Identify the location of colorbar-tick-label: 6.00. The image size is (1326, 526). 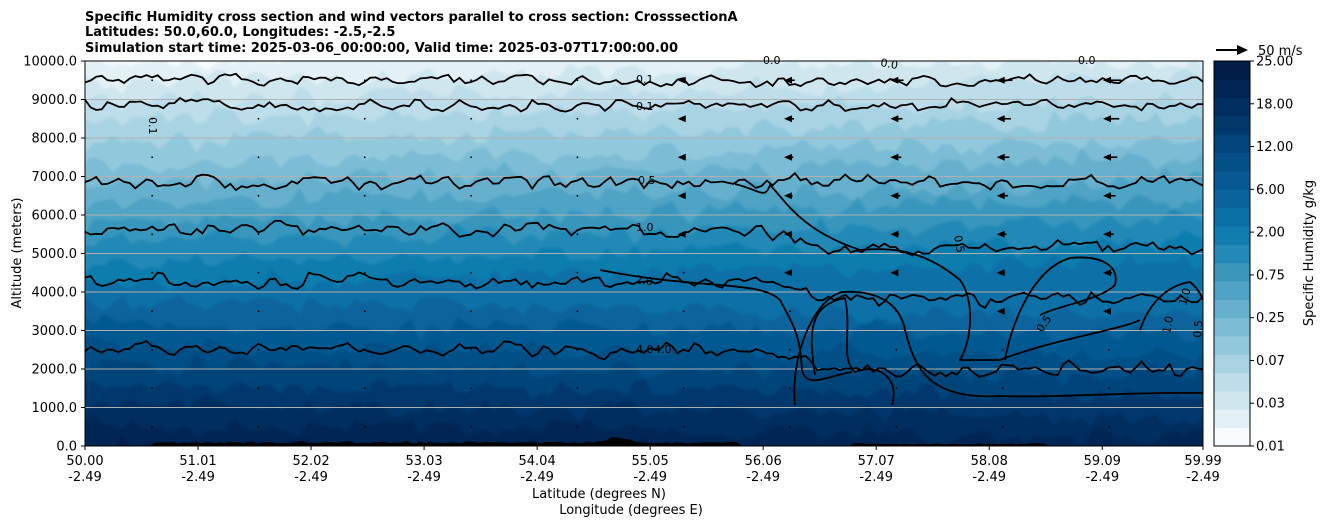
(1270, 190).